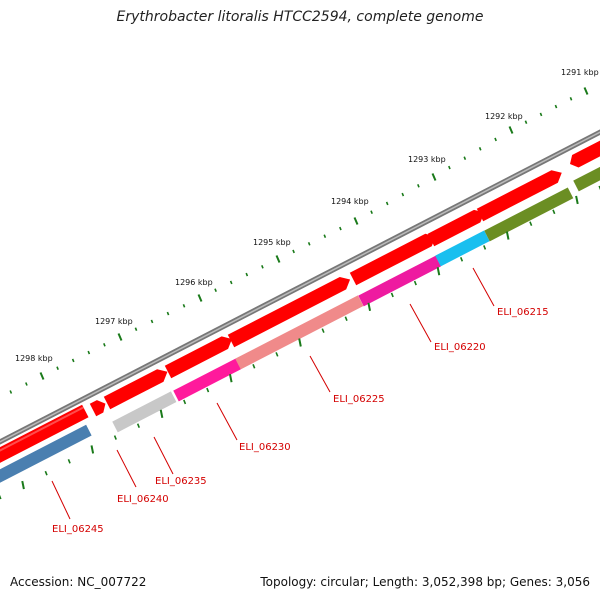 The width and height of the screenshot is (600, 600). I want to click on gene-arrow-eli06220, so click(394, 258).